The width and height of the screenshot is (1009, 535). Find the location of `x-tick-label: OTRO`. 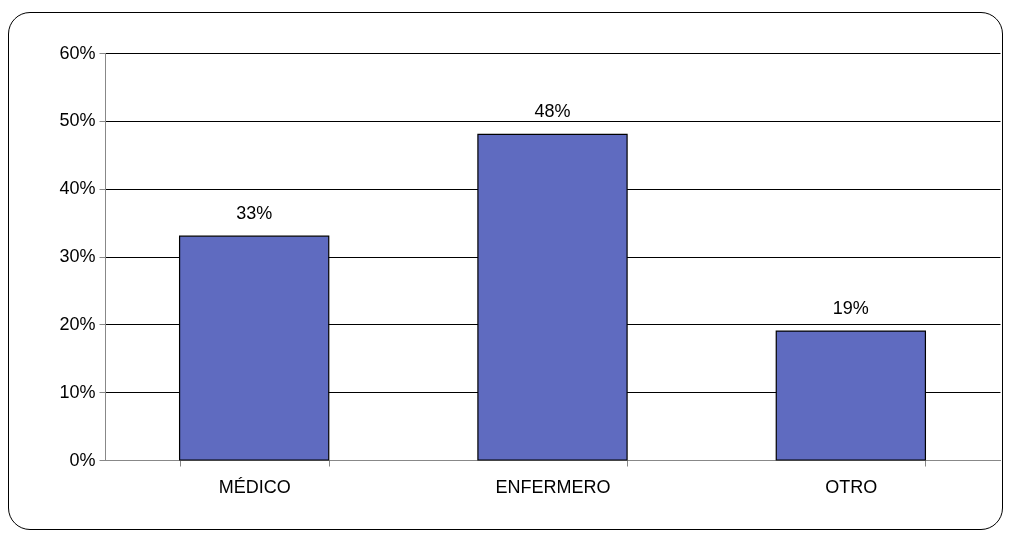

x-tick-label: OTRO is located at coordinates (851, 486).